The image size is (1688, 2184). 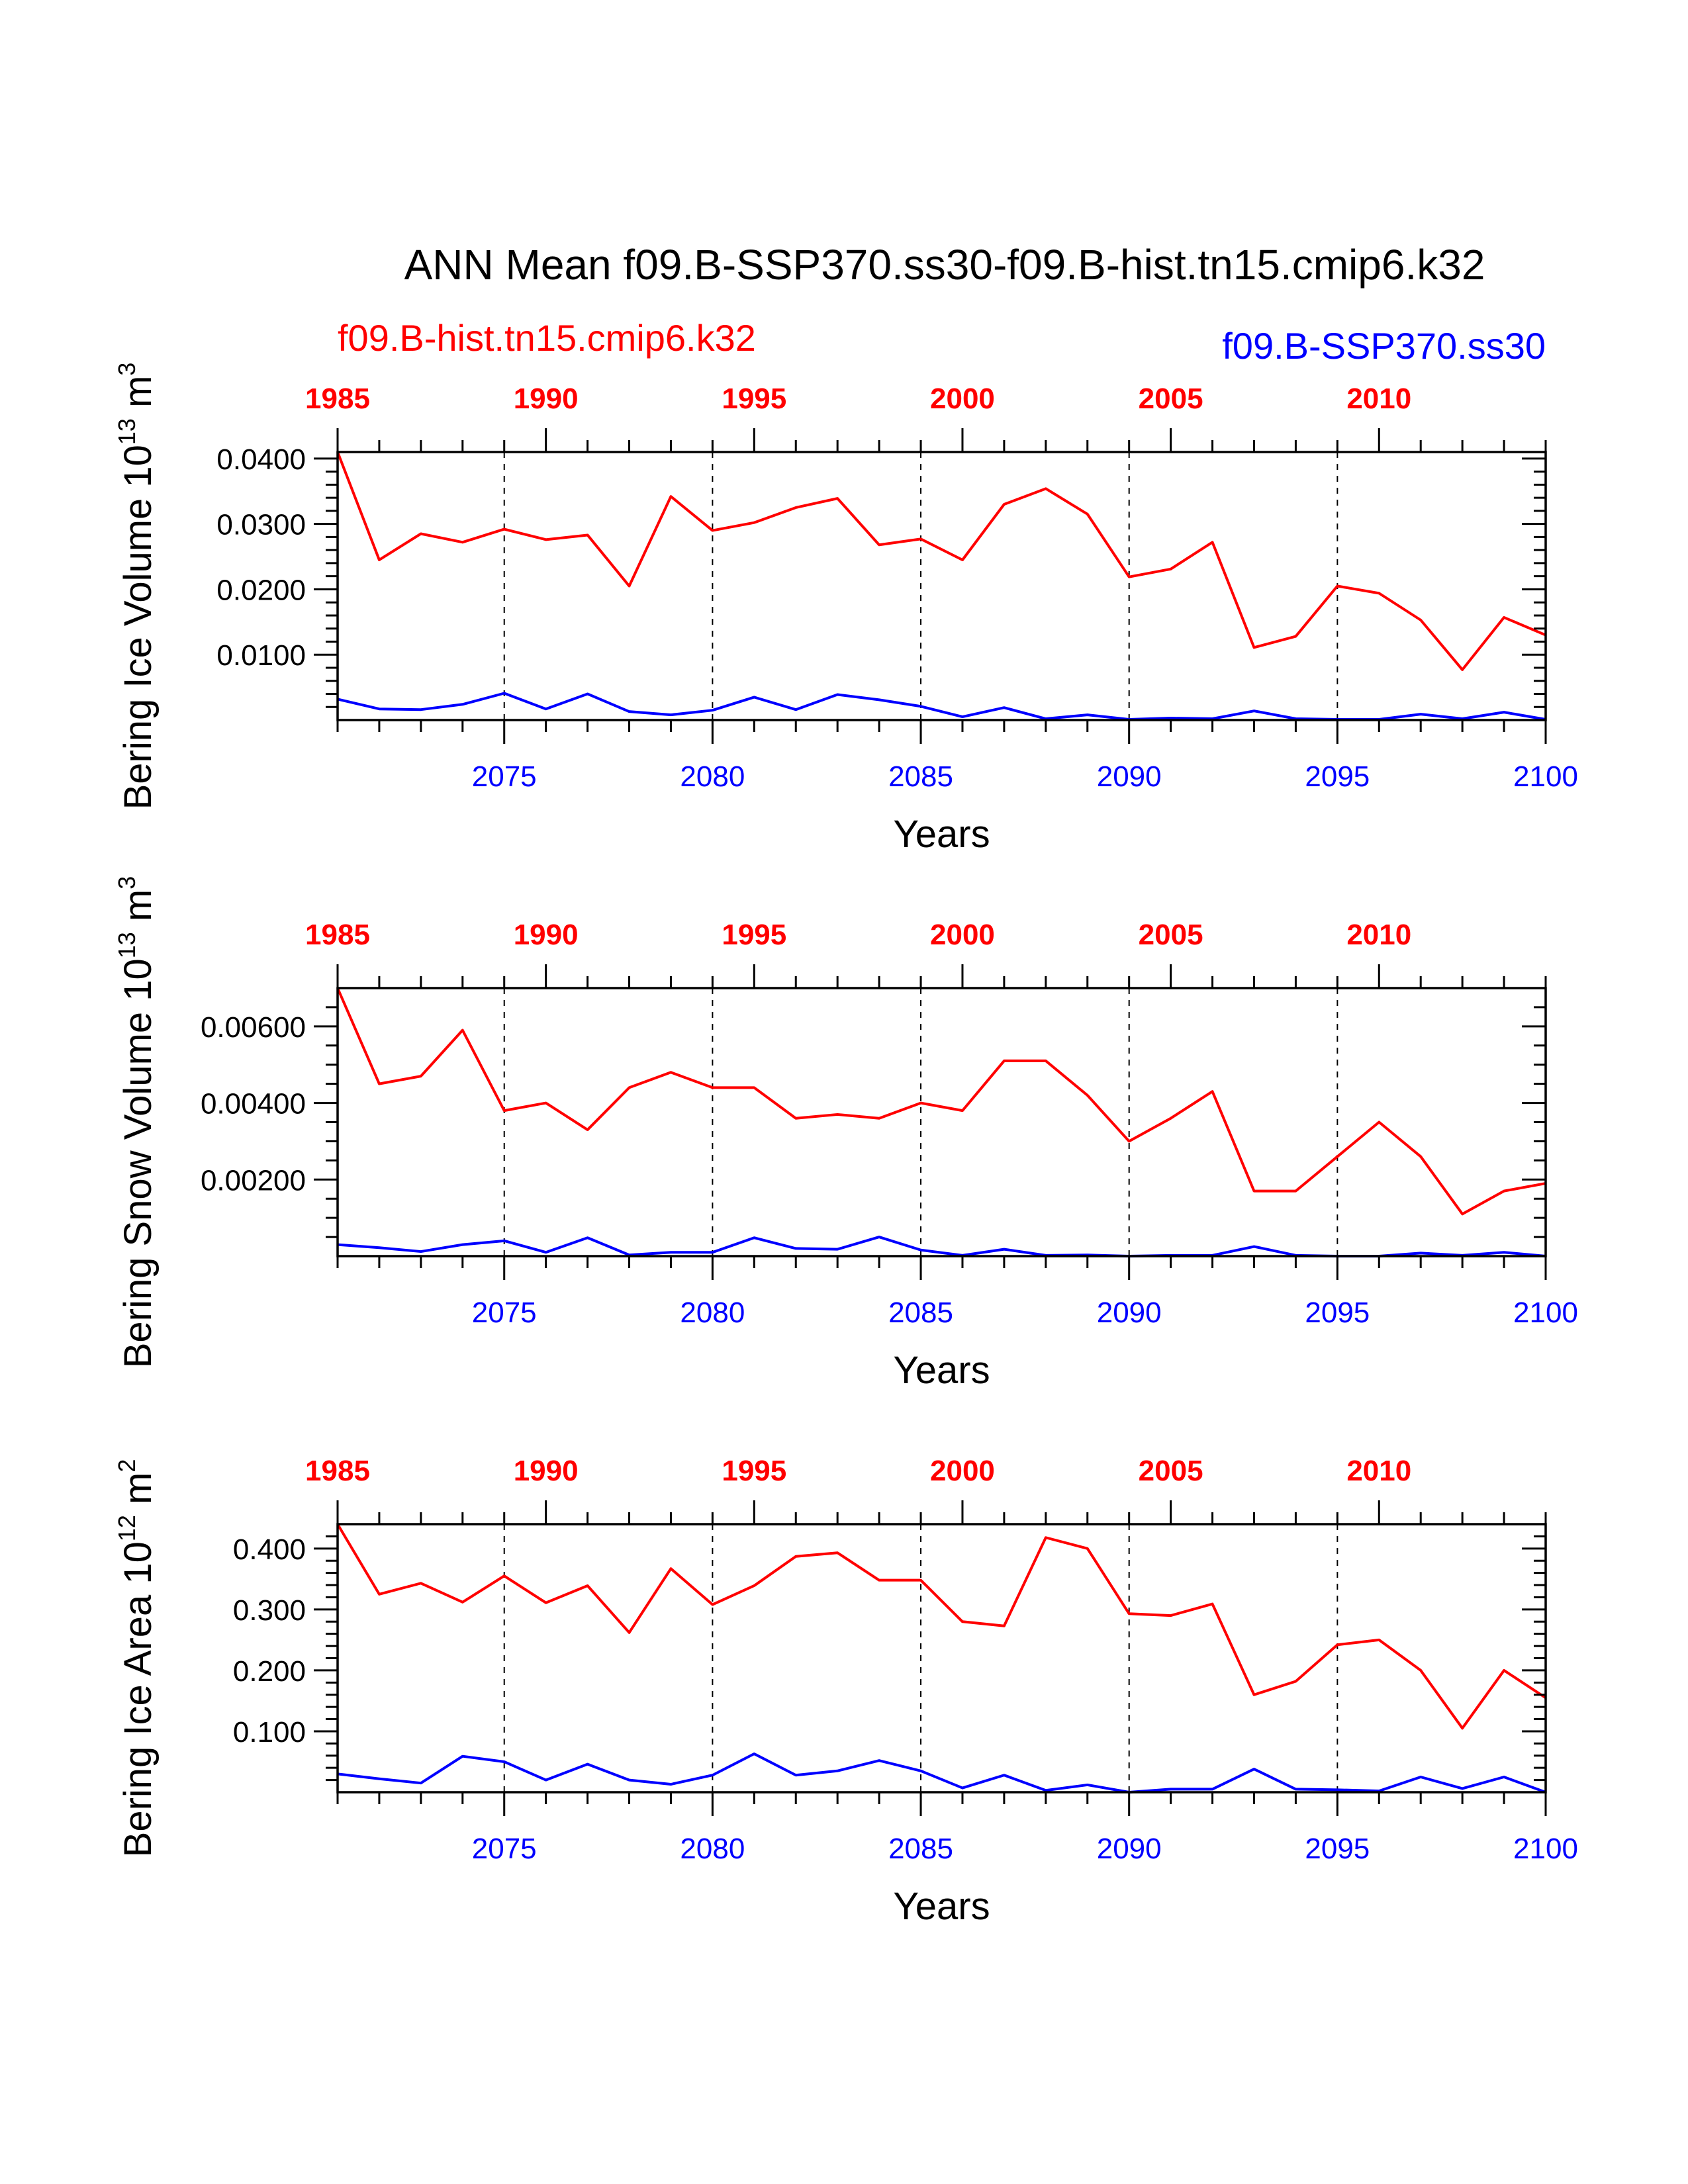 What do you see at coordinates (138, 1699) in the screenshot?
I see `y-axis-title-text: Bering Ice Area 10` at bounding box center [138, 1699].